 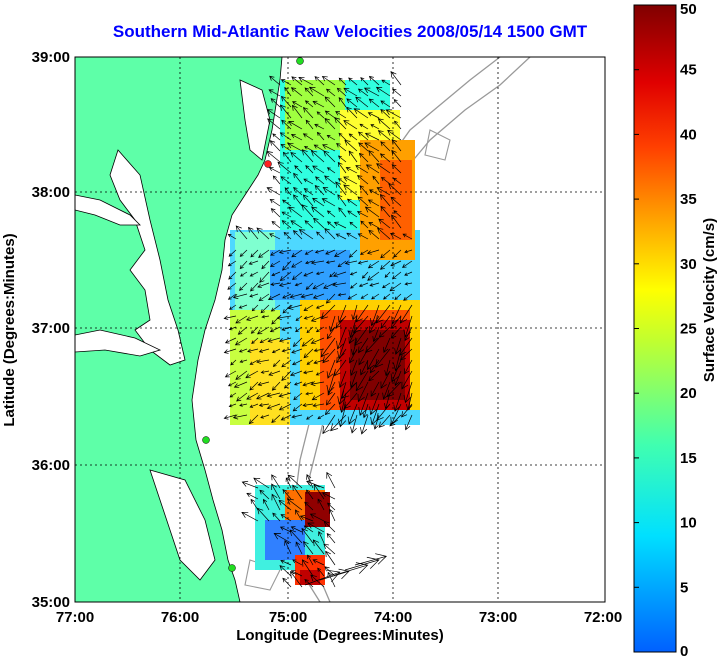 I want to click on radar-site-marker, so click(x=268, y=164).